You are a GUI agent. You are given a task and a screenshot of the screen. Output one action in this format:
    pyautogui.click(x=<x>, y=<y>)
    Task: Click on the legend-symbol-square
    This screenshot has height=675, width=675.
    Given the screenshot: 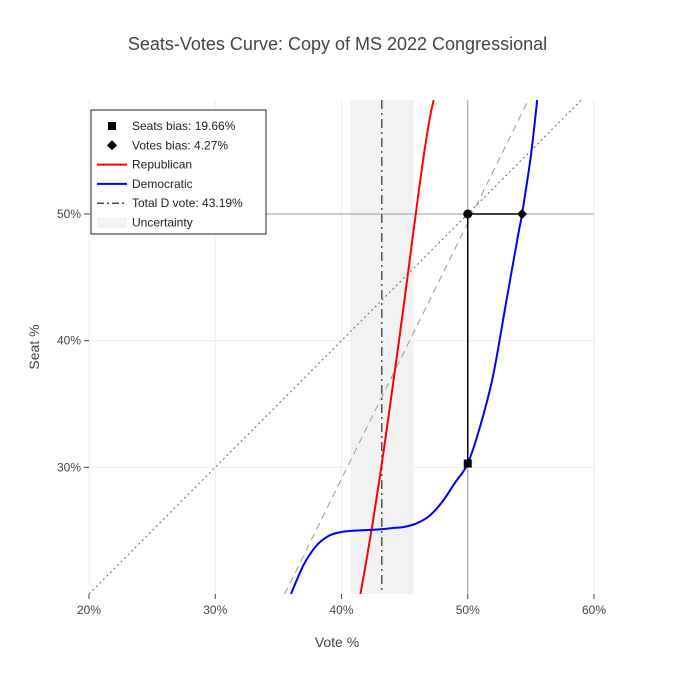 What is the action you would take?
    pyautogui.click(x=112, y=126)
    